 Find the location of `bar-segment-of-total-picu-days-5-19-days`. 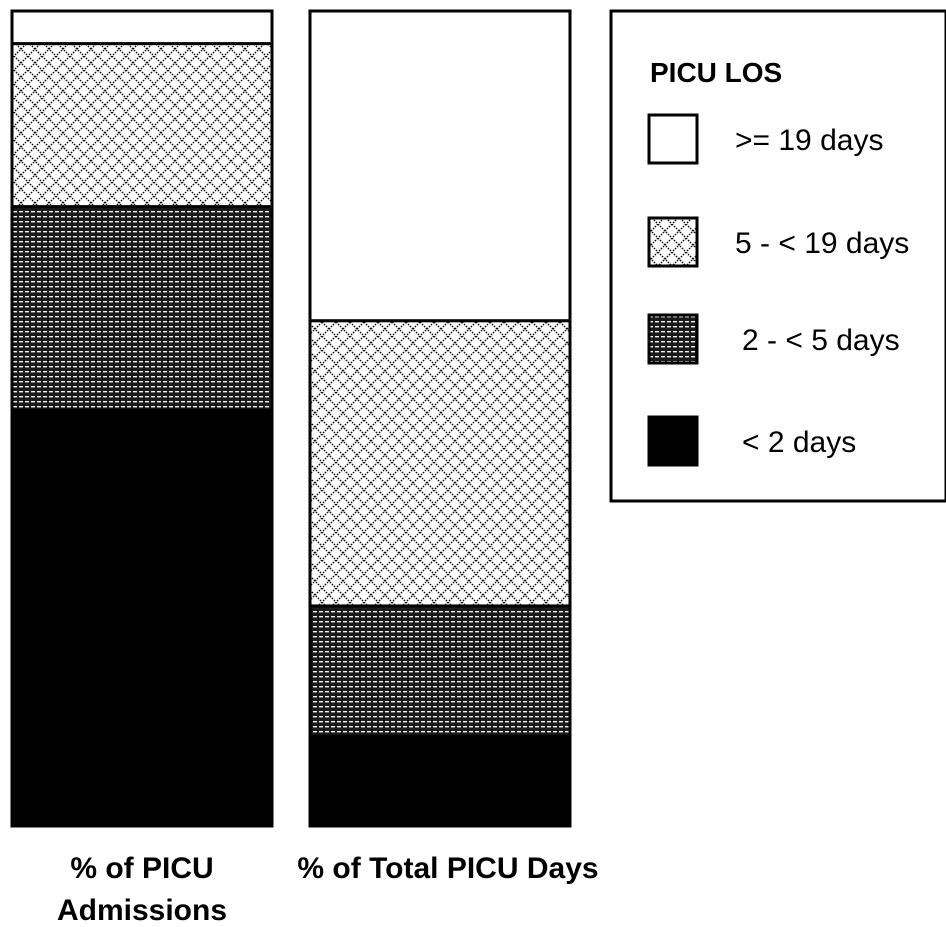

bar-segment-of-total-picu-days-5-19-days is located at coordinates (440, 463).